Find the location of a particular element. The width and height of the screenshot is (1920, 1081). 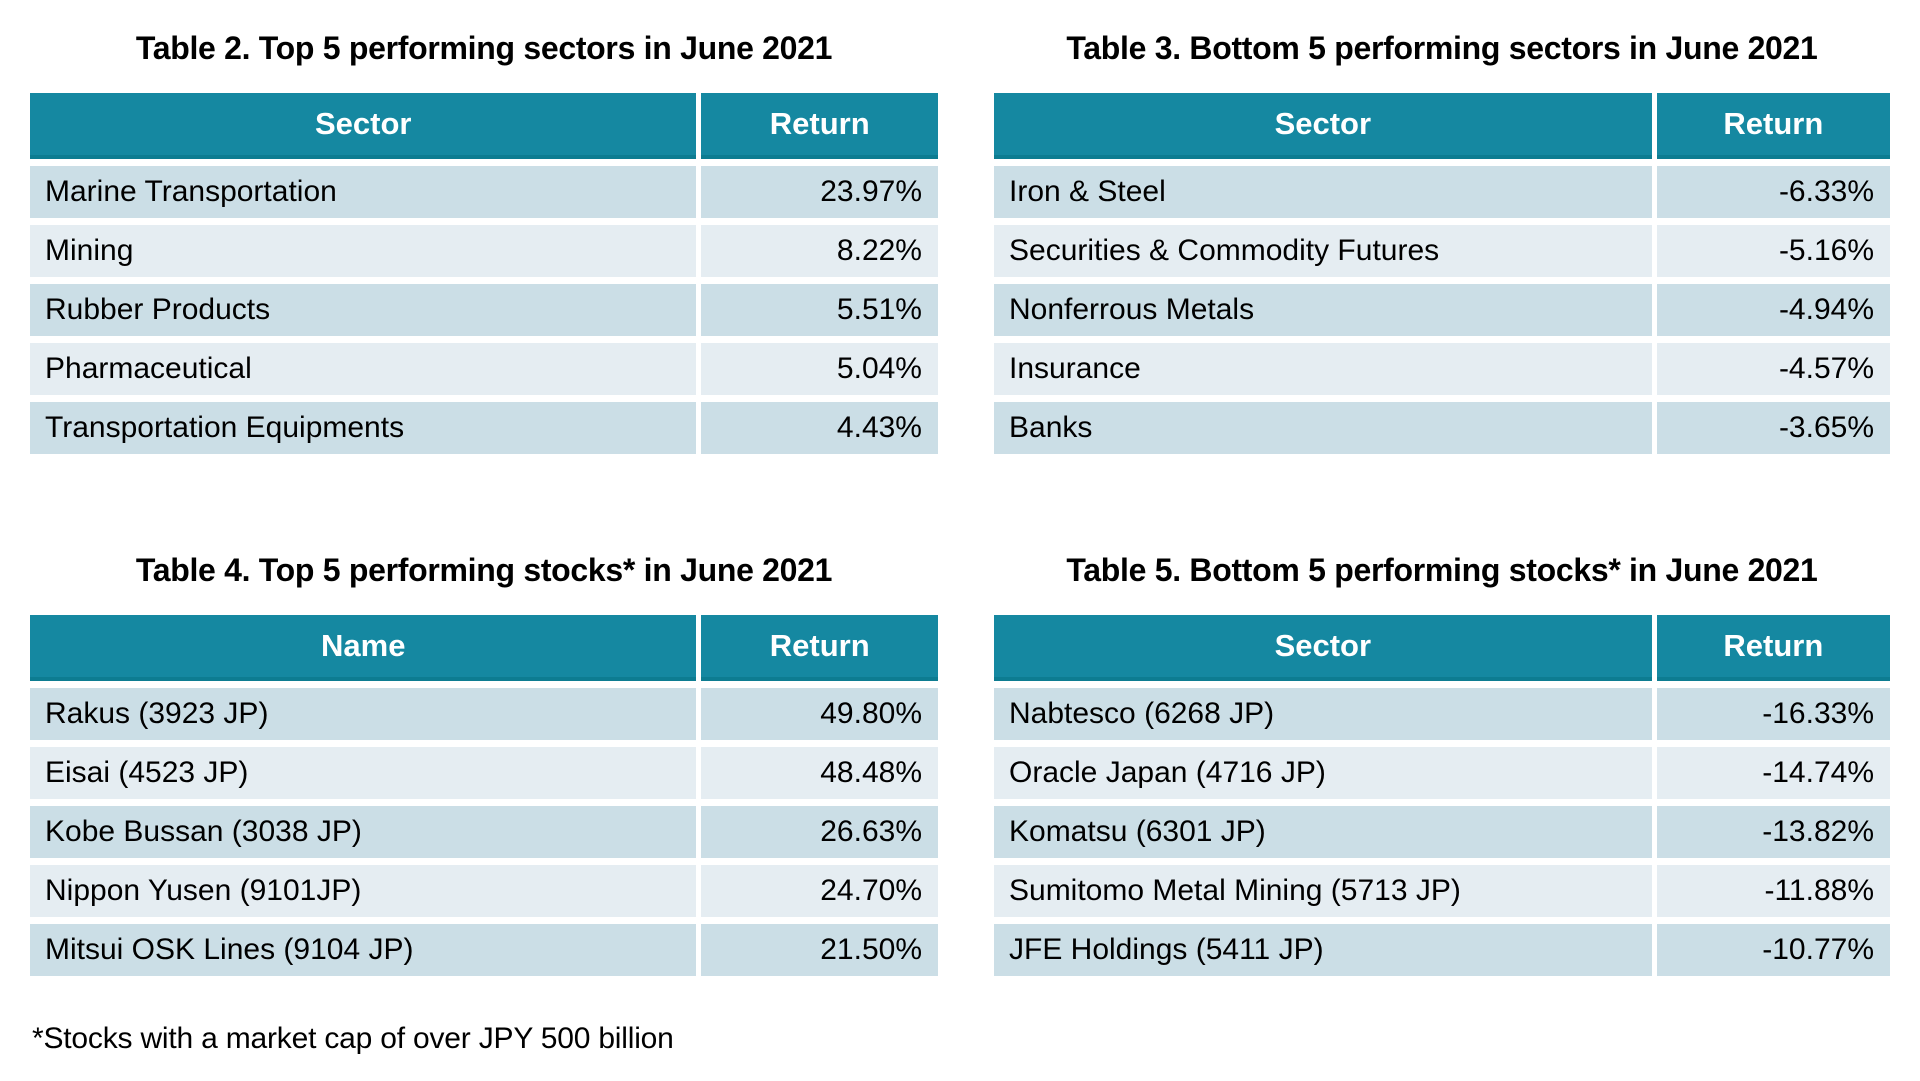

table-row: Pharmaceutical 5.04% is located at coordinates (484, 369).